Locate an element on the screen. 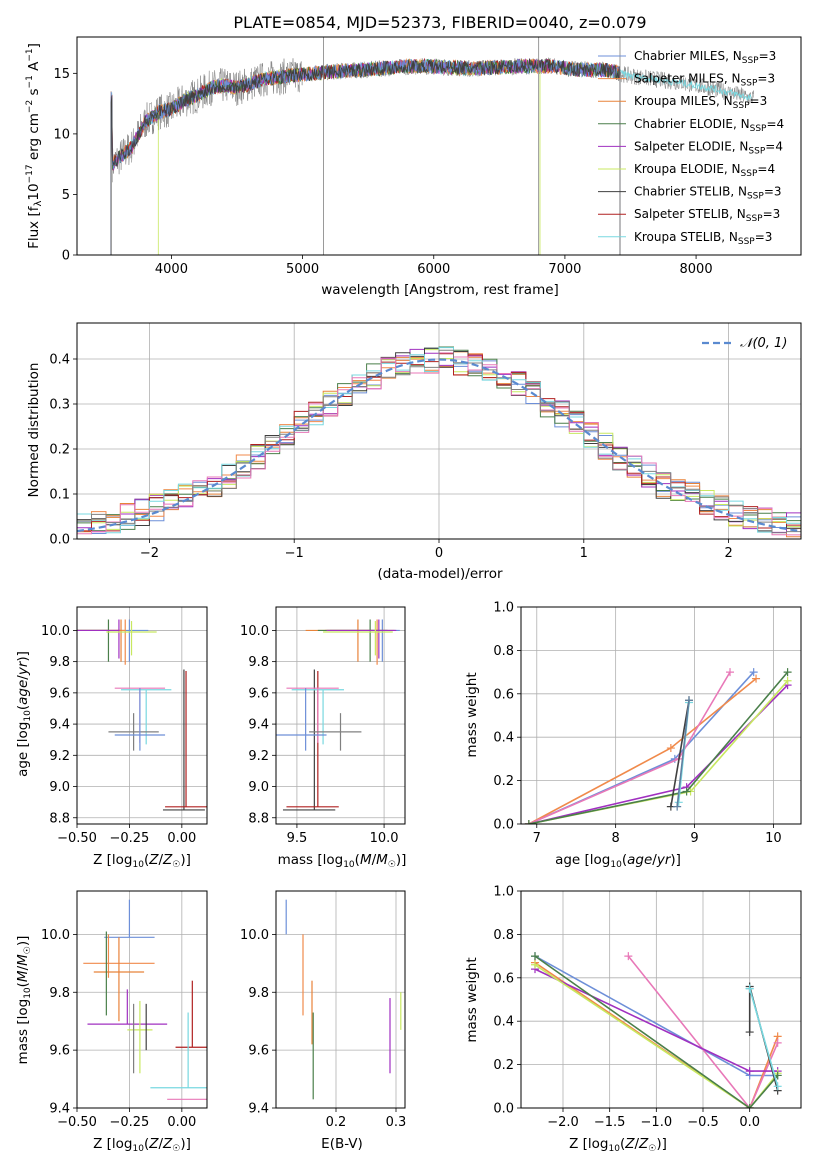 The width and height of the screenshot is (819, 1170). x-tick-label: 8000 is located at coordinates (696, 269).